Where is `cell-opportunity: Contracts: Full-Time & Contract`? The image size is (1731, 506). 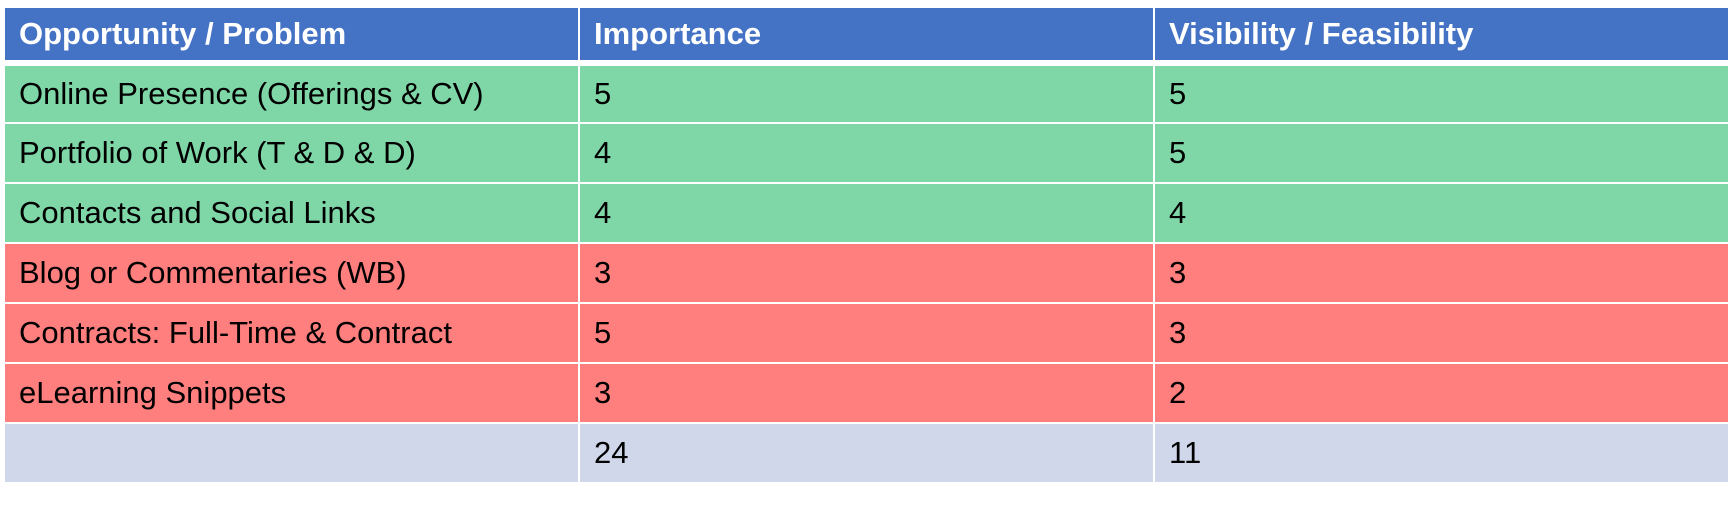
cell-opportunity: Contracts: Full-Time & Contract is located at coordinates (291, 333).